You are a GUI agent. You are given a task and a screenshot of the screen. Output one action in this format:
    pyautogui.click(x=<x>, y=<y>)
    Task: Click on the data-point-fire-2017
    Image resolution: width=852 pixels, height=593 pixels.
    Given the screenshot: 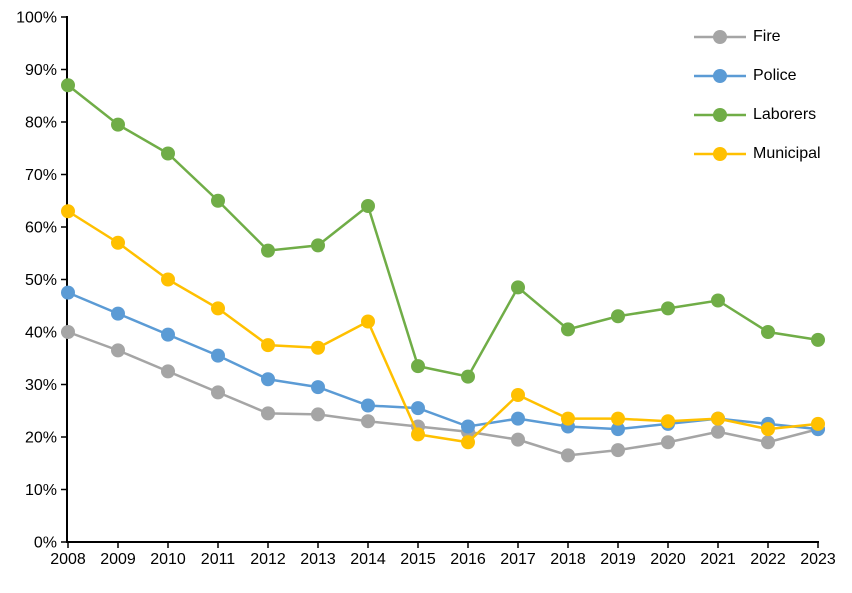 What is the action you would take?
    pyautogui.click(x=518, y=439)
    